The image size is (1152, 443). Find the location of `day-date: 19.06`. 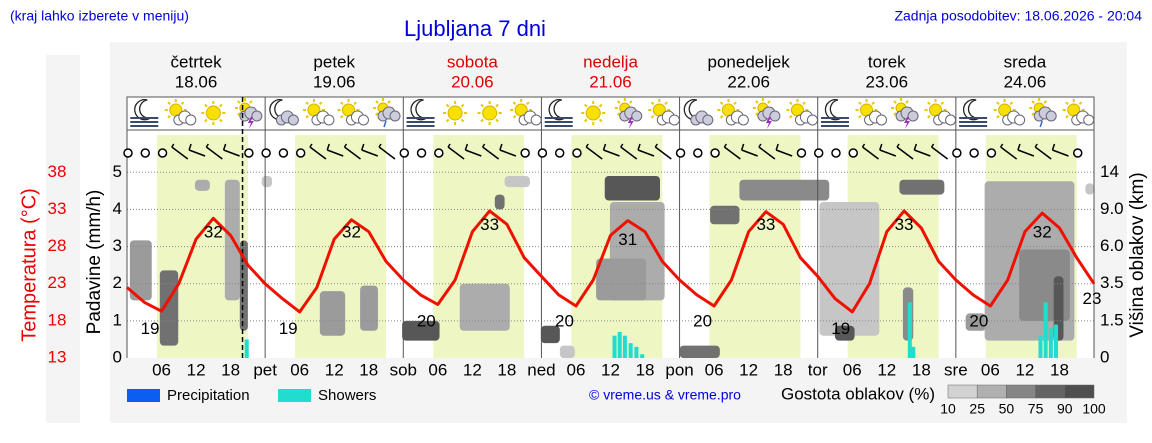

day-date: 19.06 is located at coordinates (334, 81).